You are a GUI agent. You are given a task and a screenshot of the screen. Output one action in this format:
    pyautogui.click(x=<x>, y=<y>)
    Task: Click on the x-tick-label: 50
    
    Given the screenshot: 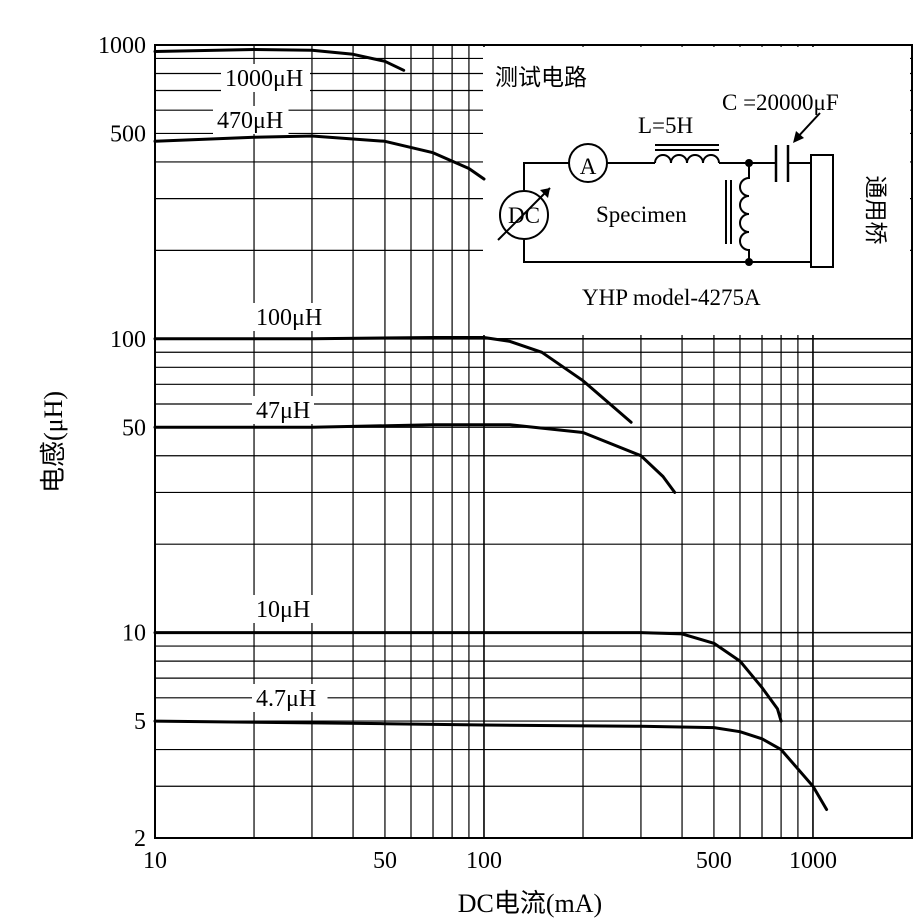 What is the action you would take?
    pyautogui.click(x=385, y=861)
    